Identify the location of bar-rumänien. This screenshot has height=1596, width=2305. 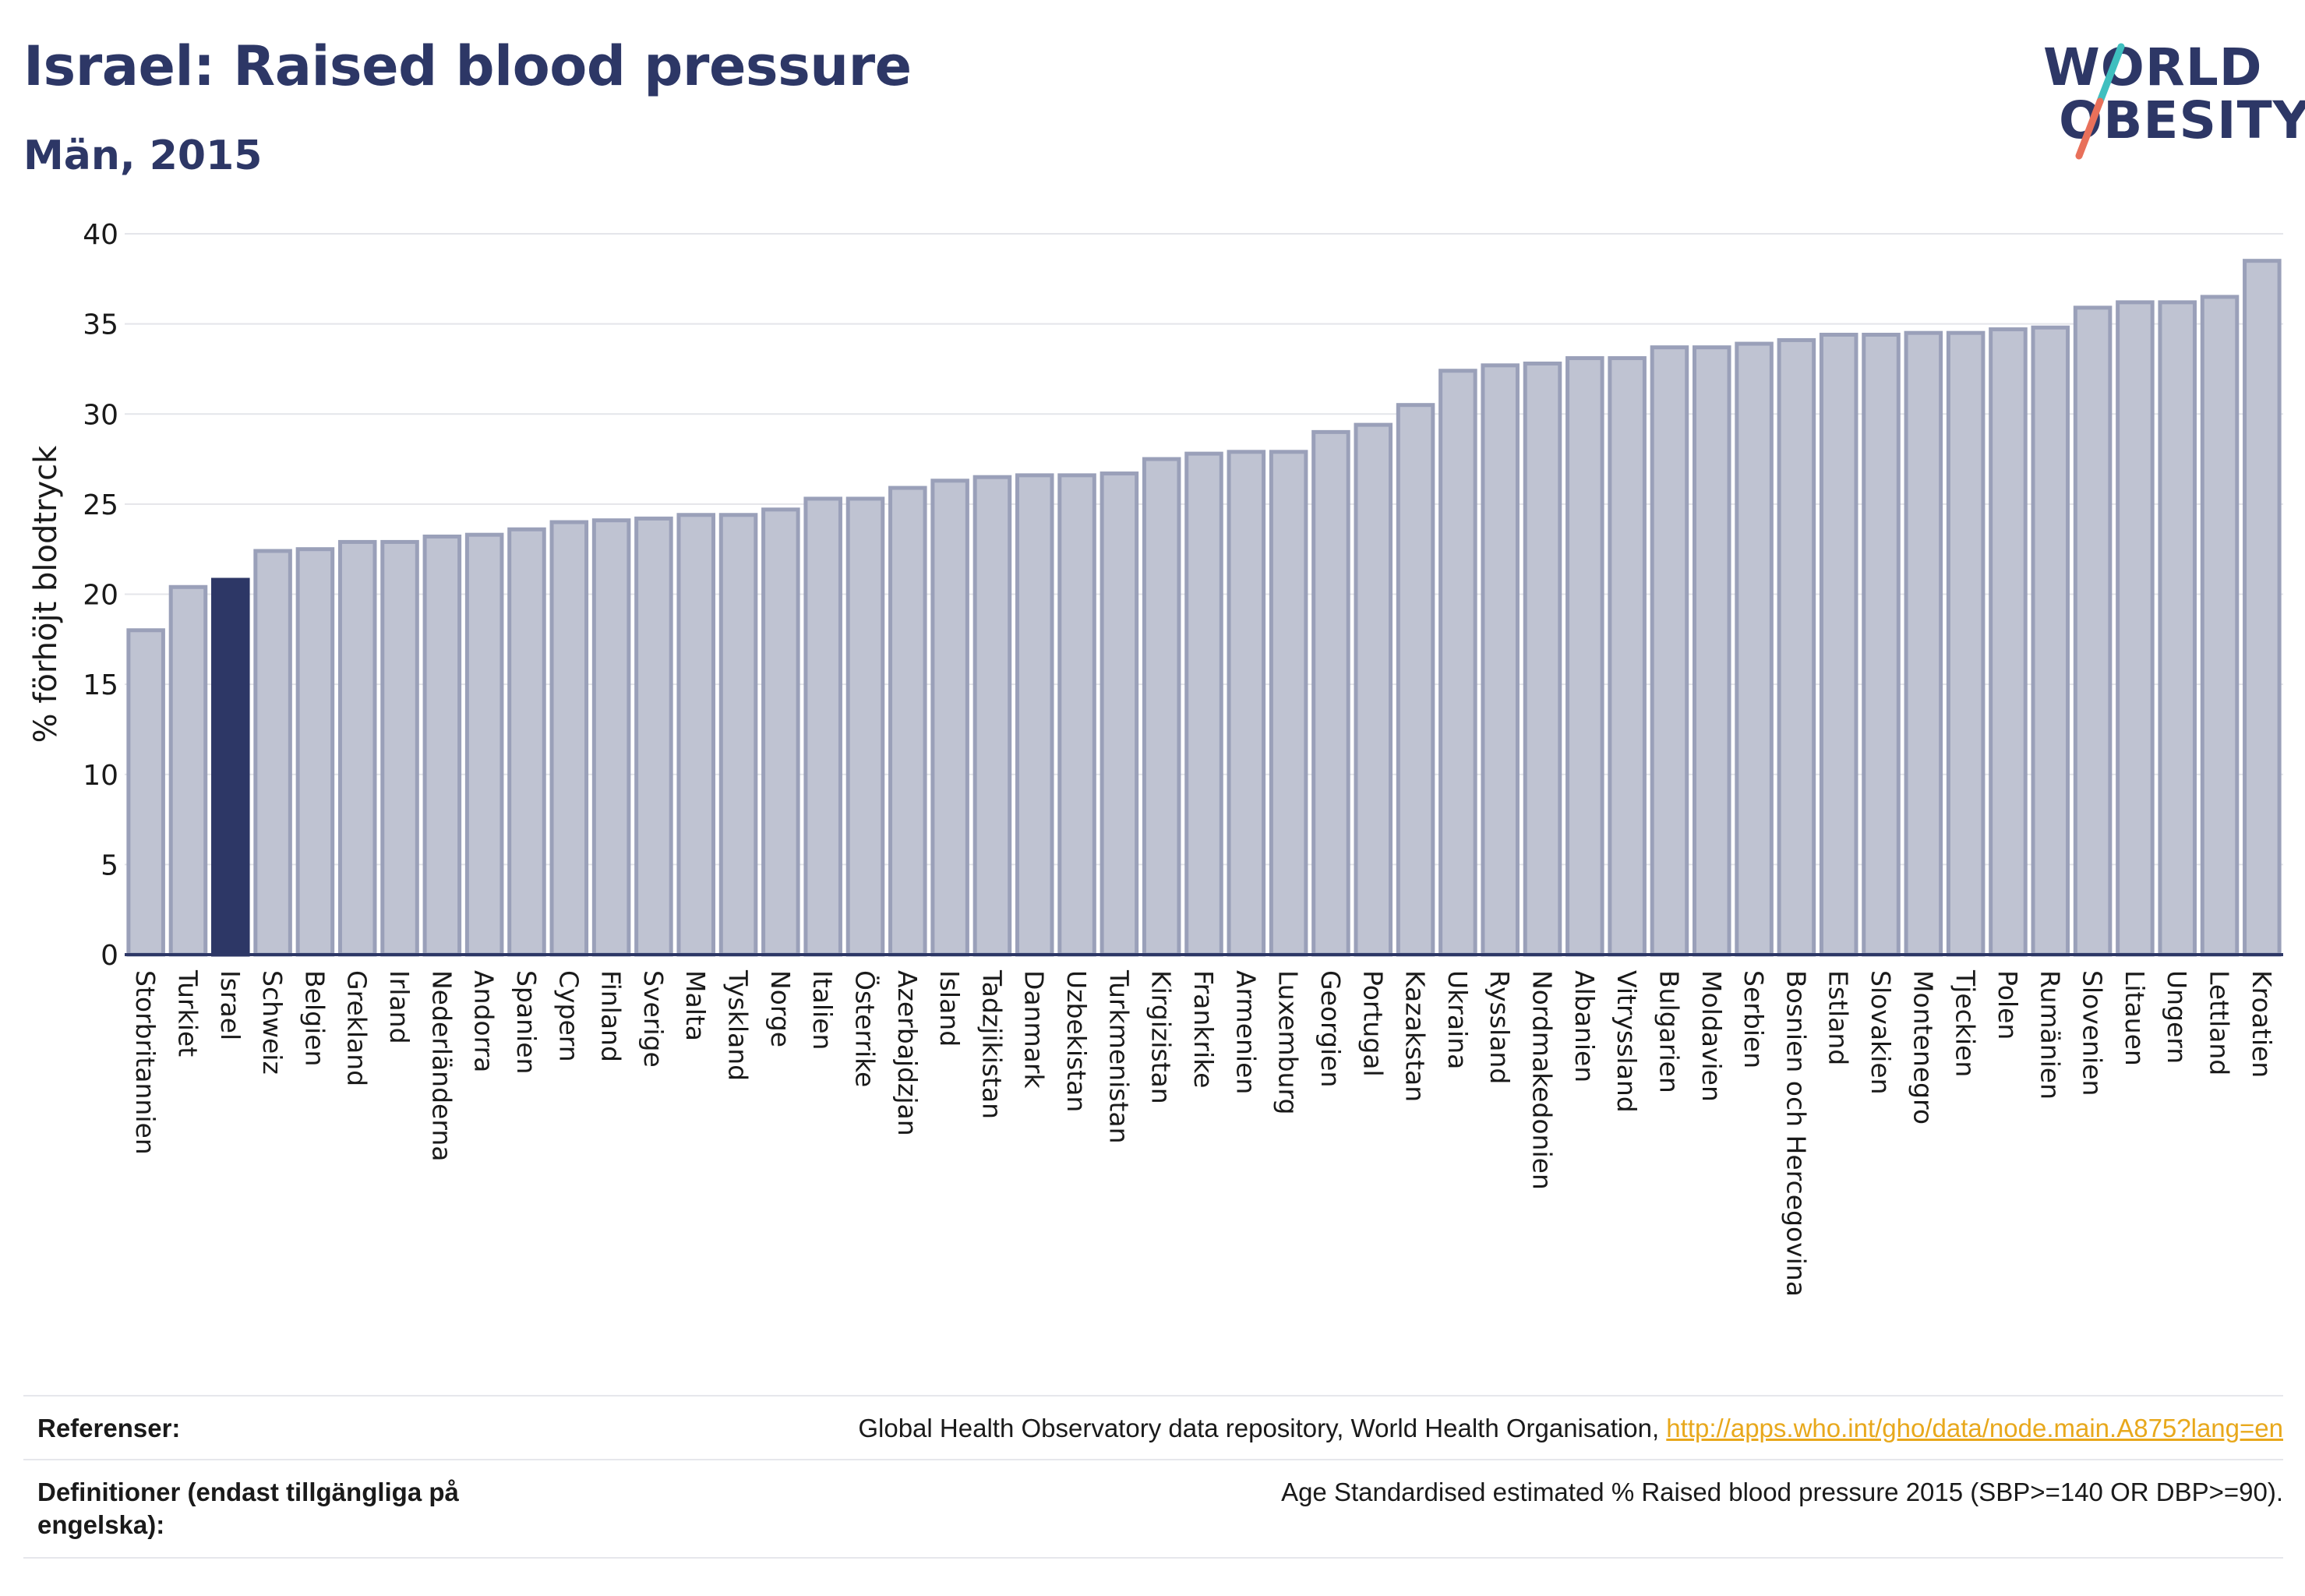
(2050, 641).